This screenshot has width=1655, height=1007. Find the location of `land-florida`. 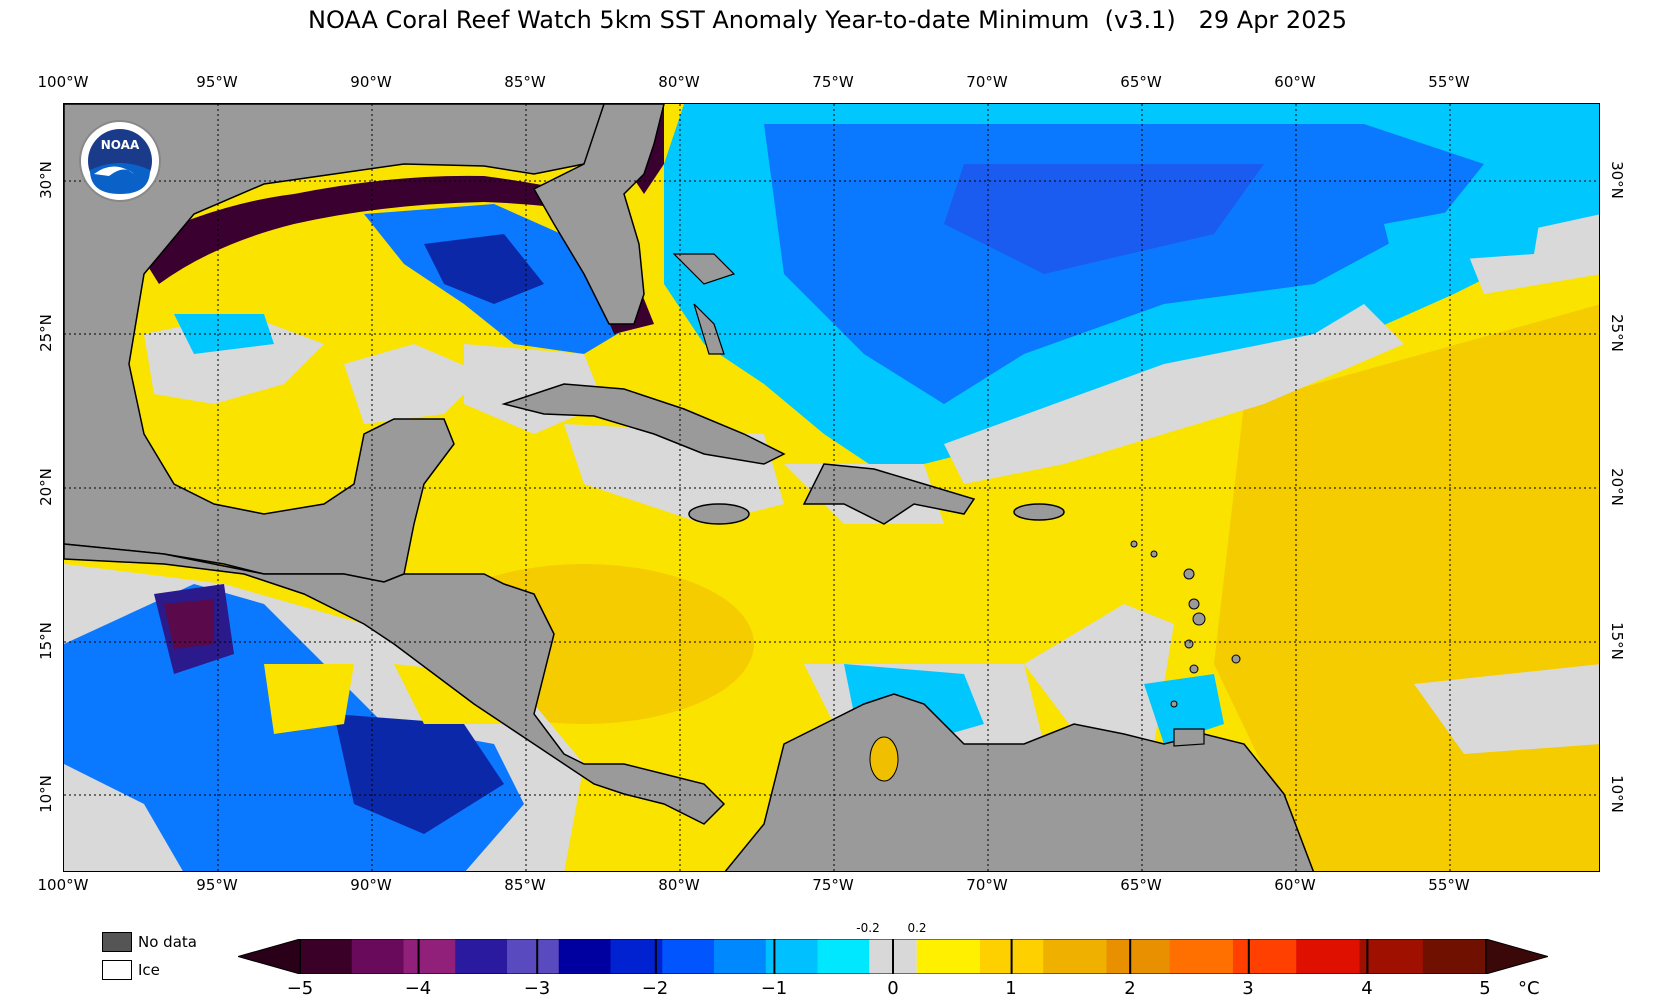

land-florida is located at coordinates (598, 214).